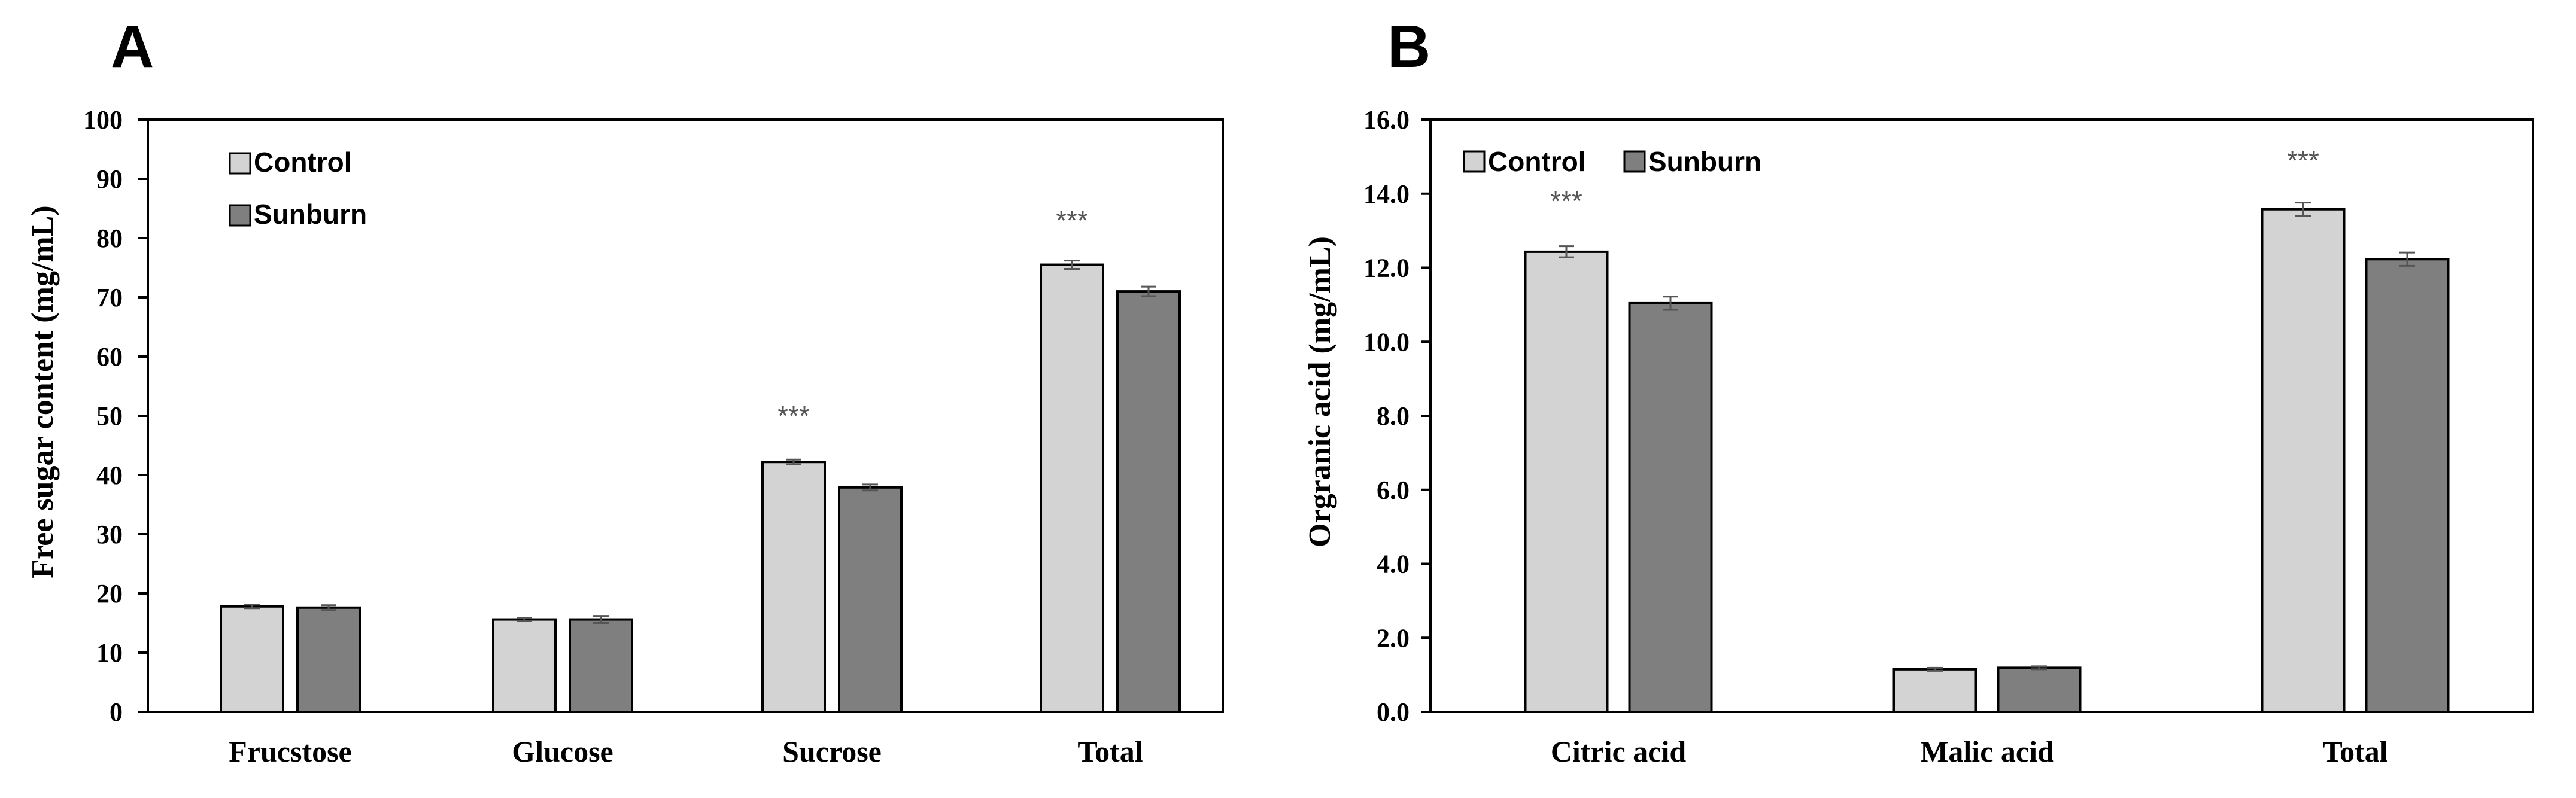 The height and width of the screenshot is (798, 2576). Describe the element at coordinates (1612, 162) in the screenshot. I see `panel-b-legend: Control Sunburn` at that location.